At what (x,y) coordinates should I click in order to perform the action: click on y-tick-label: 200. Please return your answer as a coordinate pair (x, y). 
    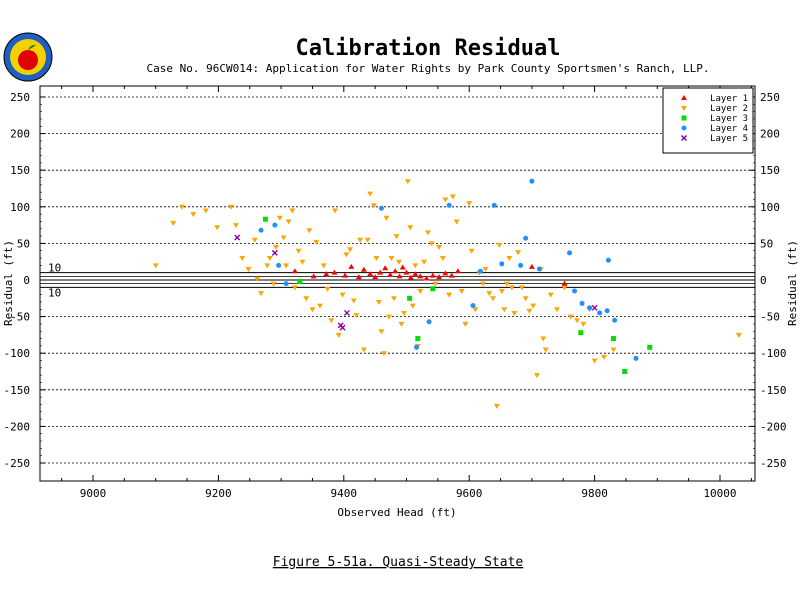
    Looking at the image, I should click on (770, 134).